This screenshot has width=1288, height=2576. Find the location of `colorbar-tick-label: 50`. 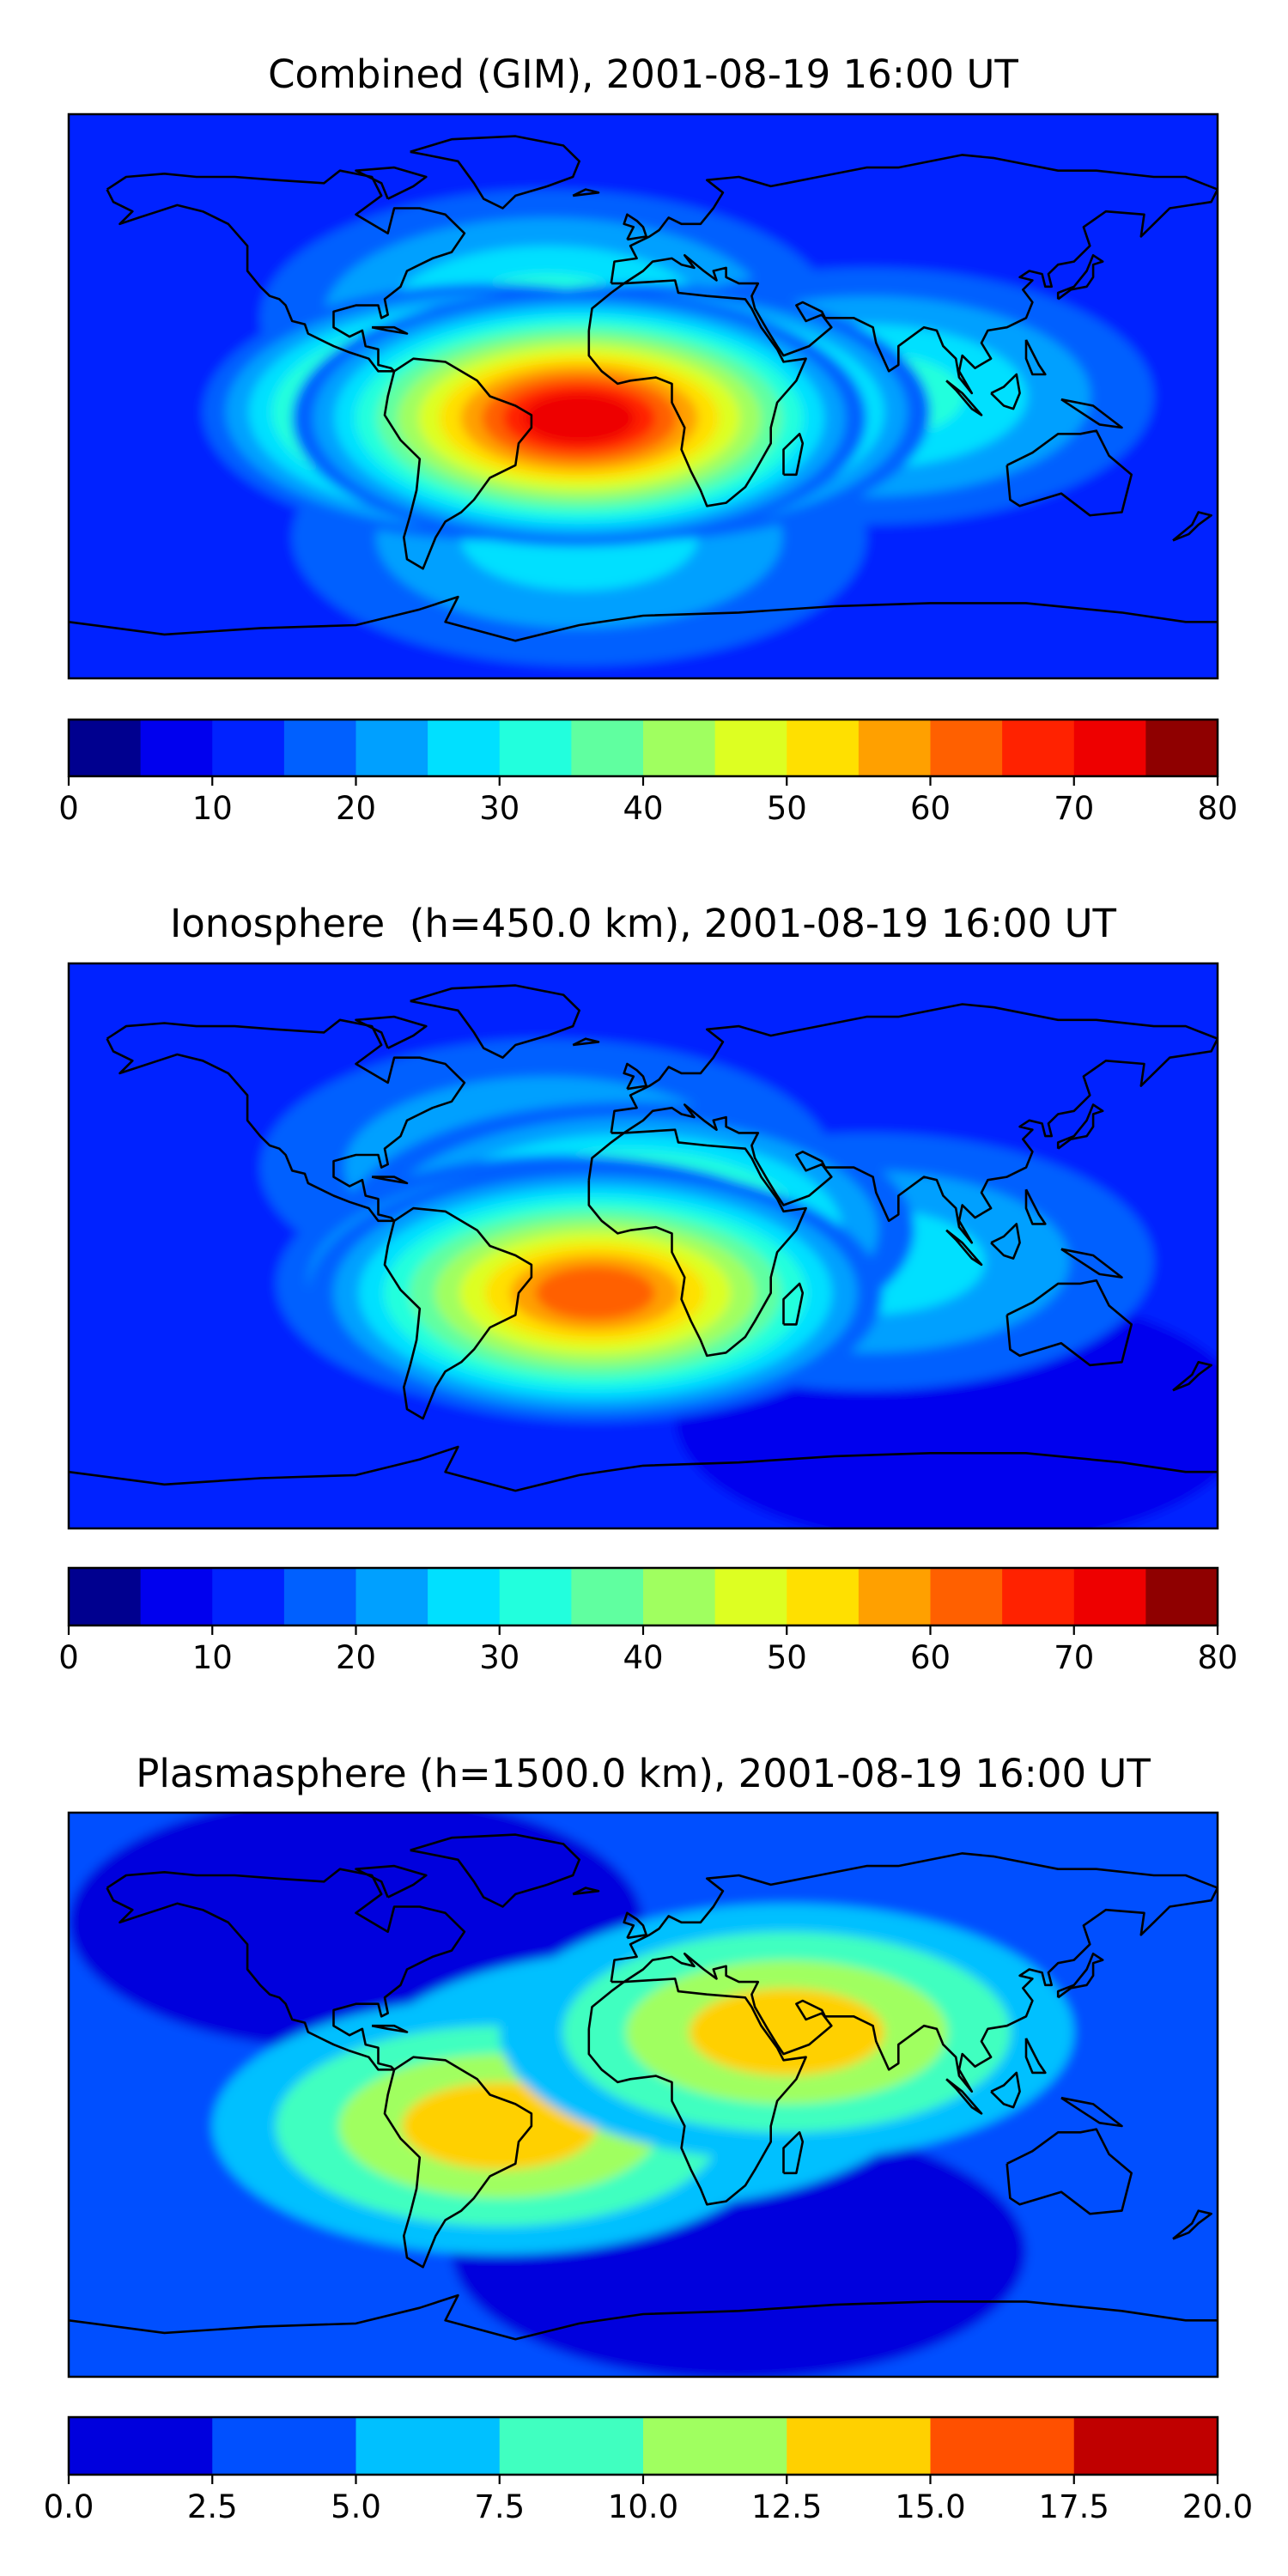

colorbar-tick-label: 50 is located at coordinates (787, 1657).